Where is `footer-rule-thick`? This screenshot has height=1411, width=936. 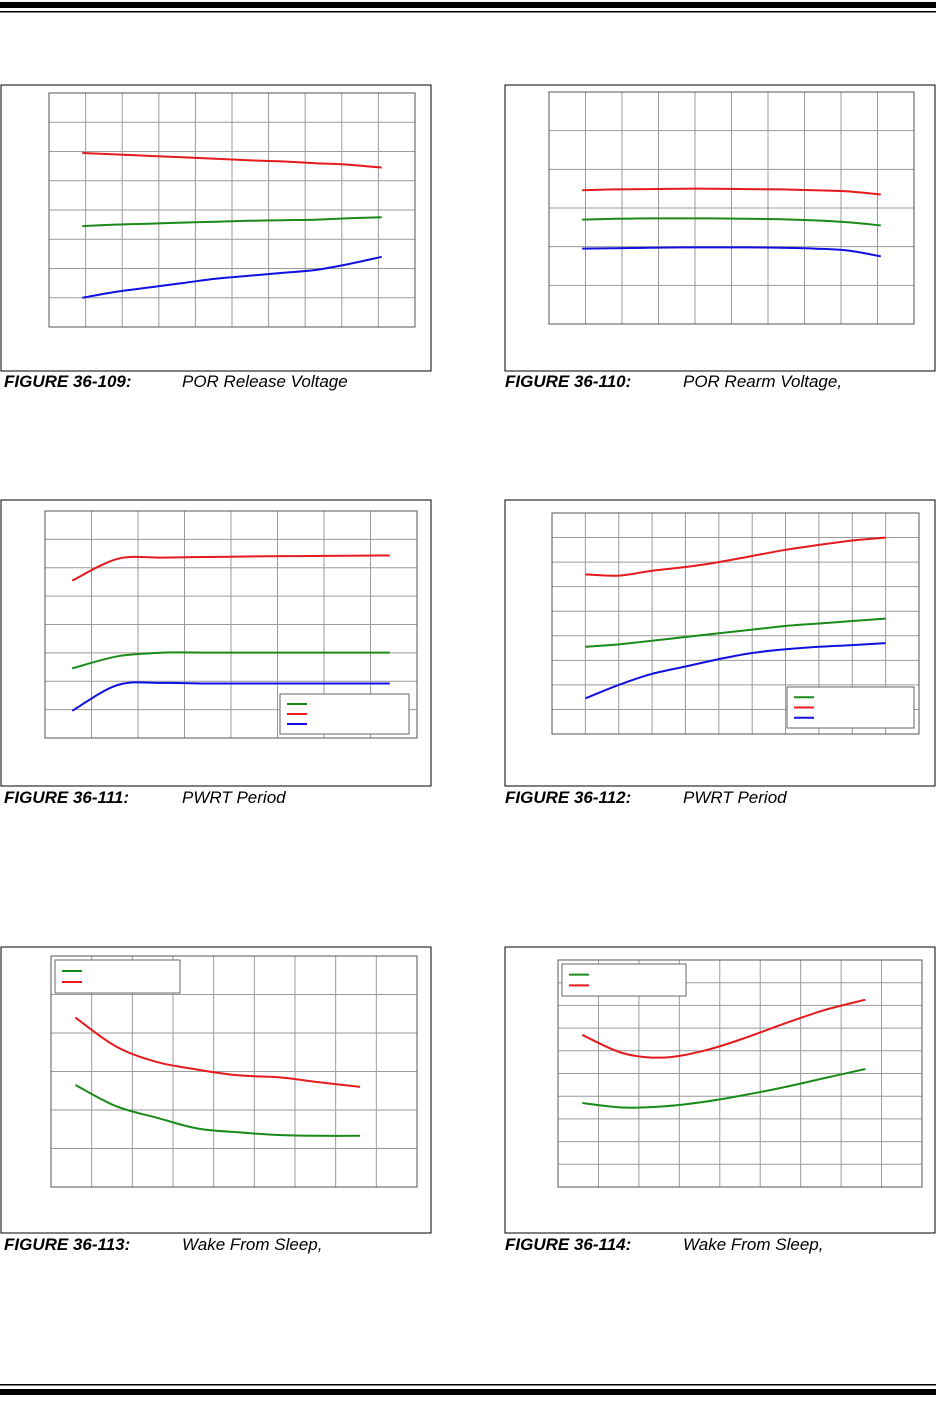
footer-rule-thick is located at coordinates (468, 1392).